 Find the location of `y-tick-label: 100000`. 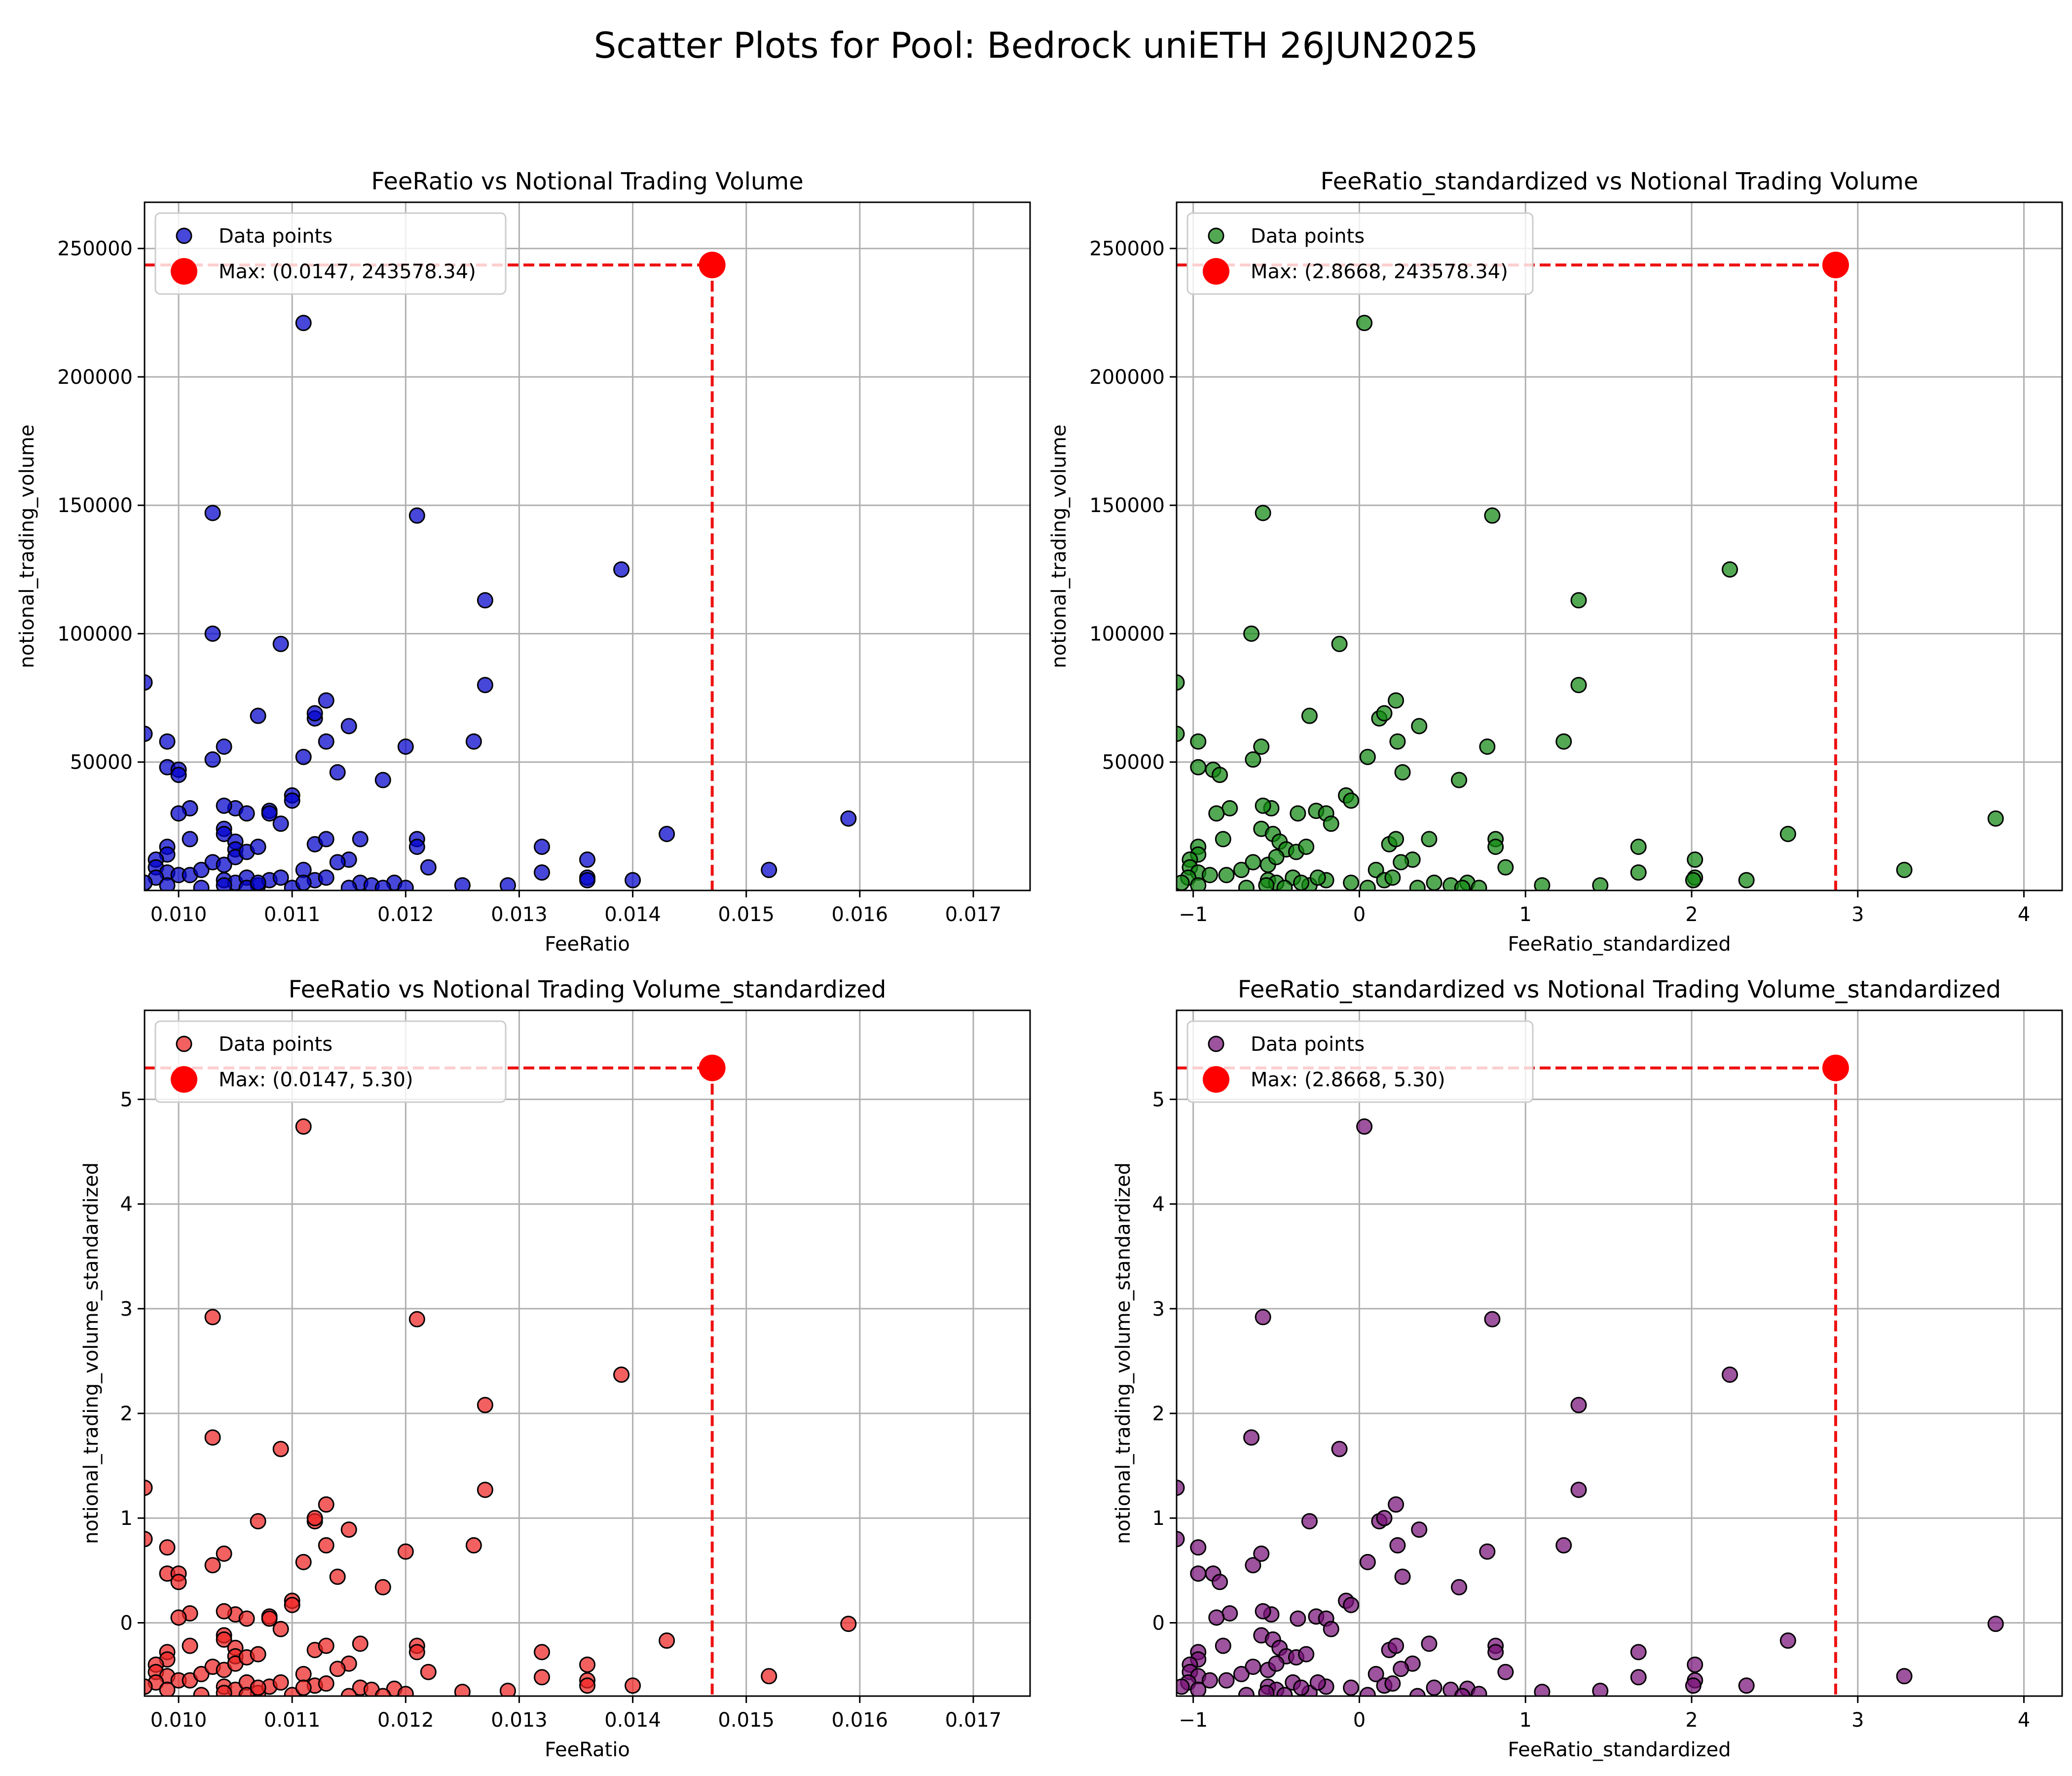

y-tick-label: 100000 is located at coordinates (95, 634).